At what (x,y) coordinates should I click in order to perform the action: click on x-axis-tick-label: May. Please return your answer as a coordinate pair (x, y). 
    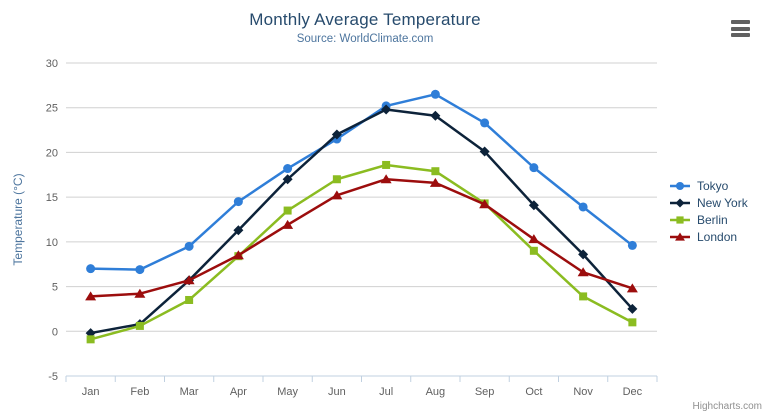
    Looking at the image, I should click on (287, 392).